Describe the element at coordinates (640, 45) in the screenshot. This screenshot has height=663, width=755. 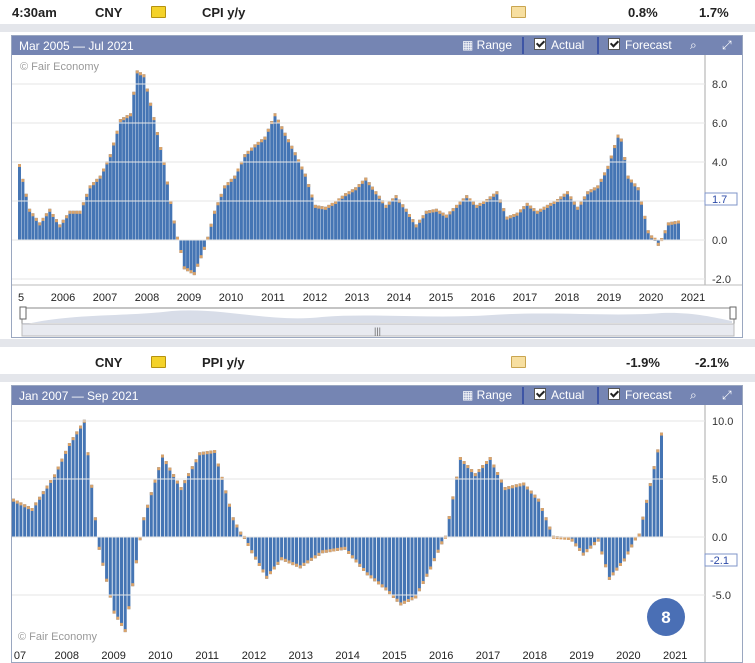
I see `forecast-toggle: Forecast` at that location.